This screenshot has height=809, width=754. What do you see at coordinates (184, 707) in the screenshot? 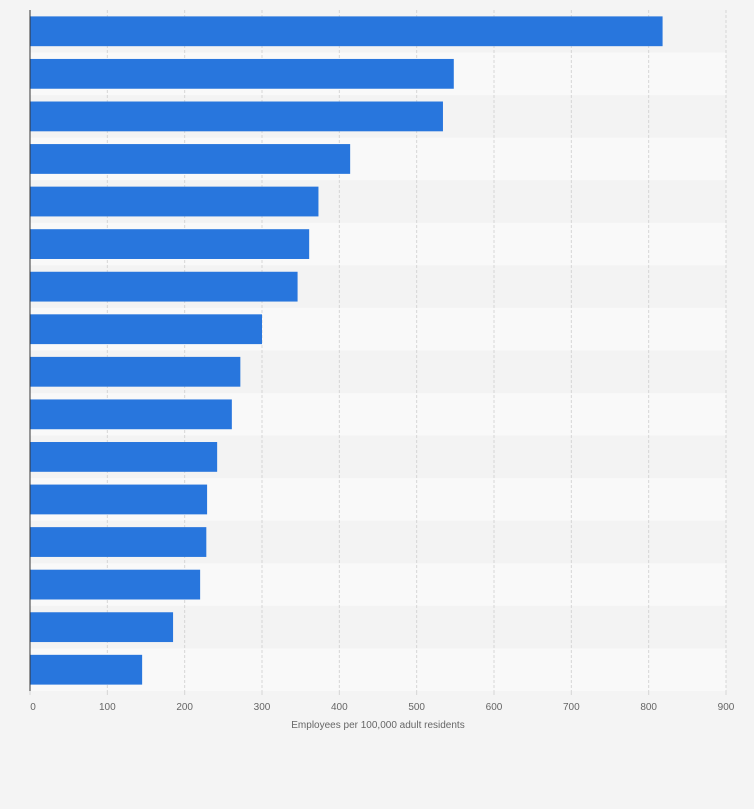
I see `x-tick-label: 200` at bounding box center [184, 707].